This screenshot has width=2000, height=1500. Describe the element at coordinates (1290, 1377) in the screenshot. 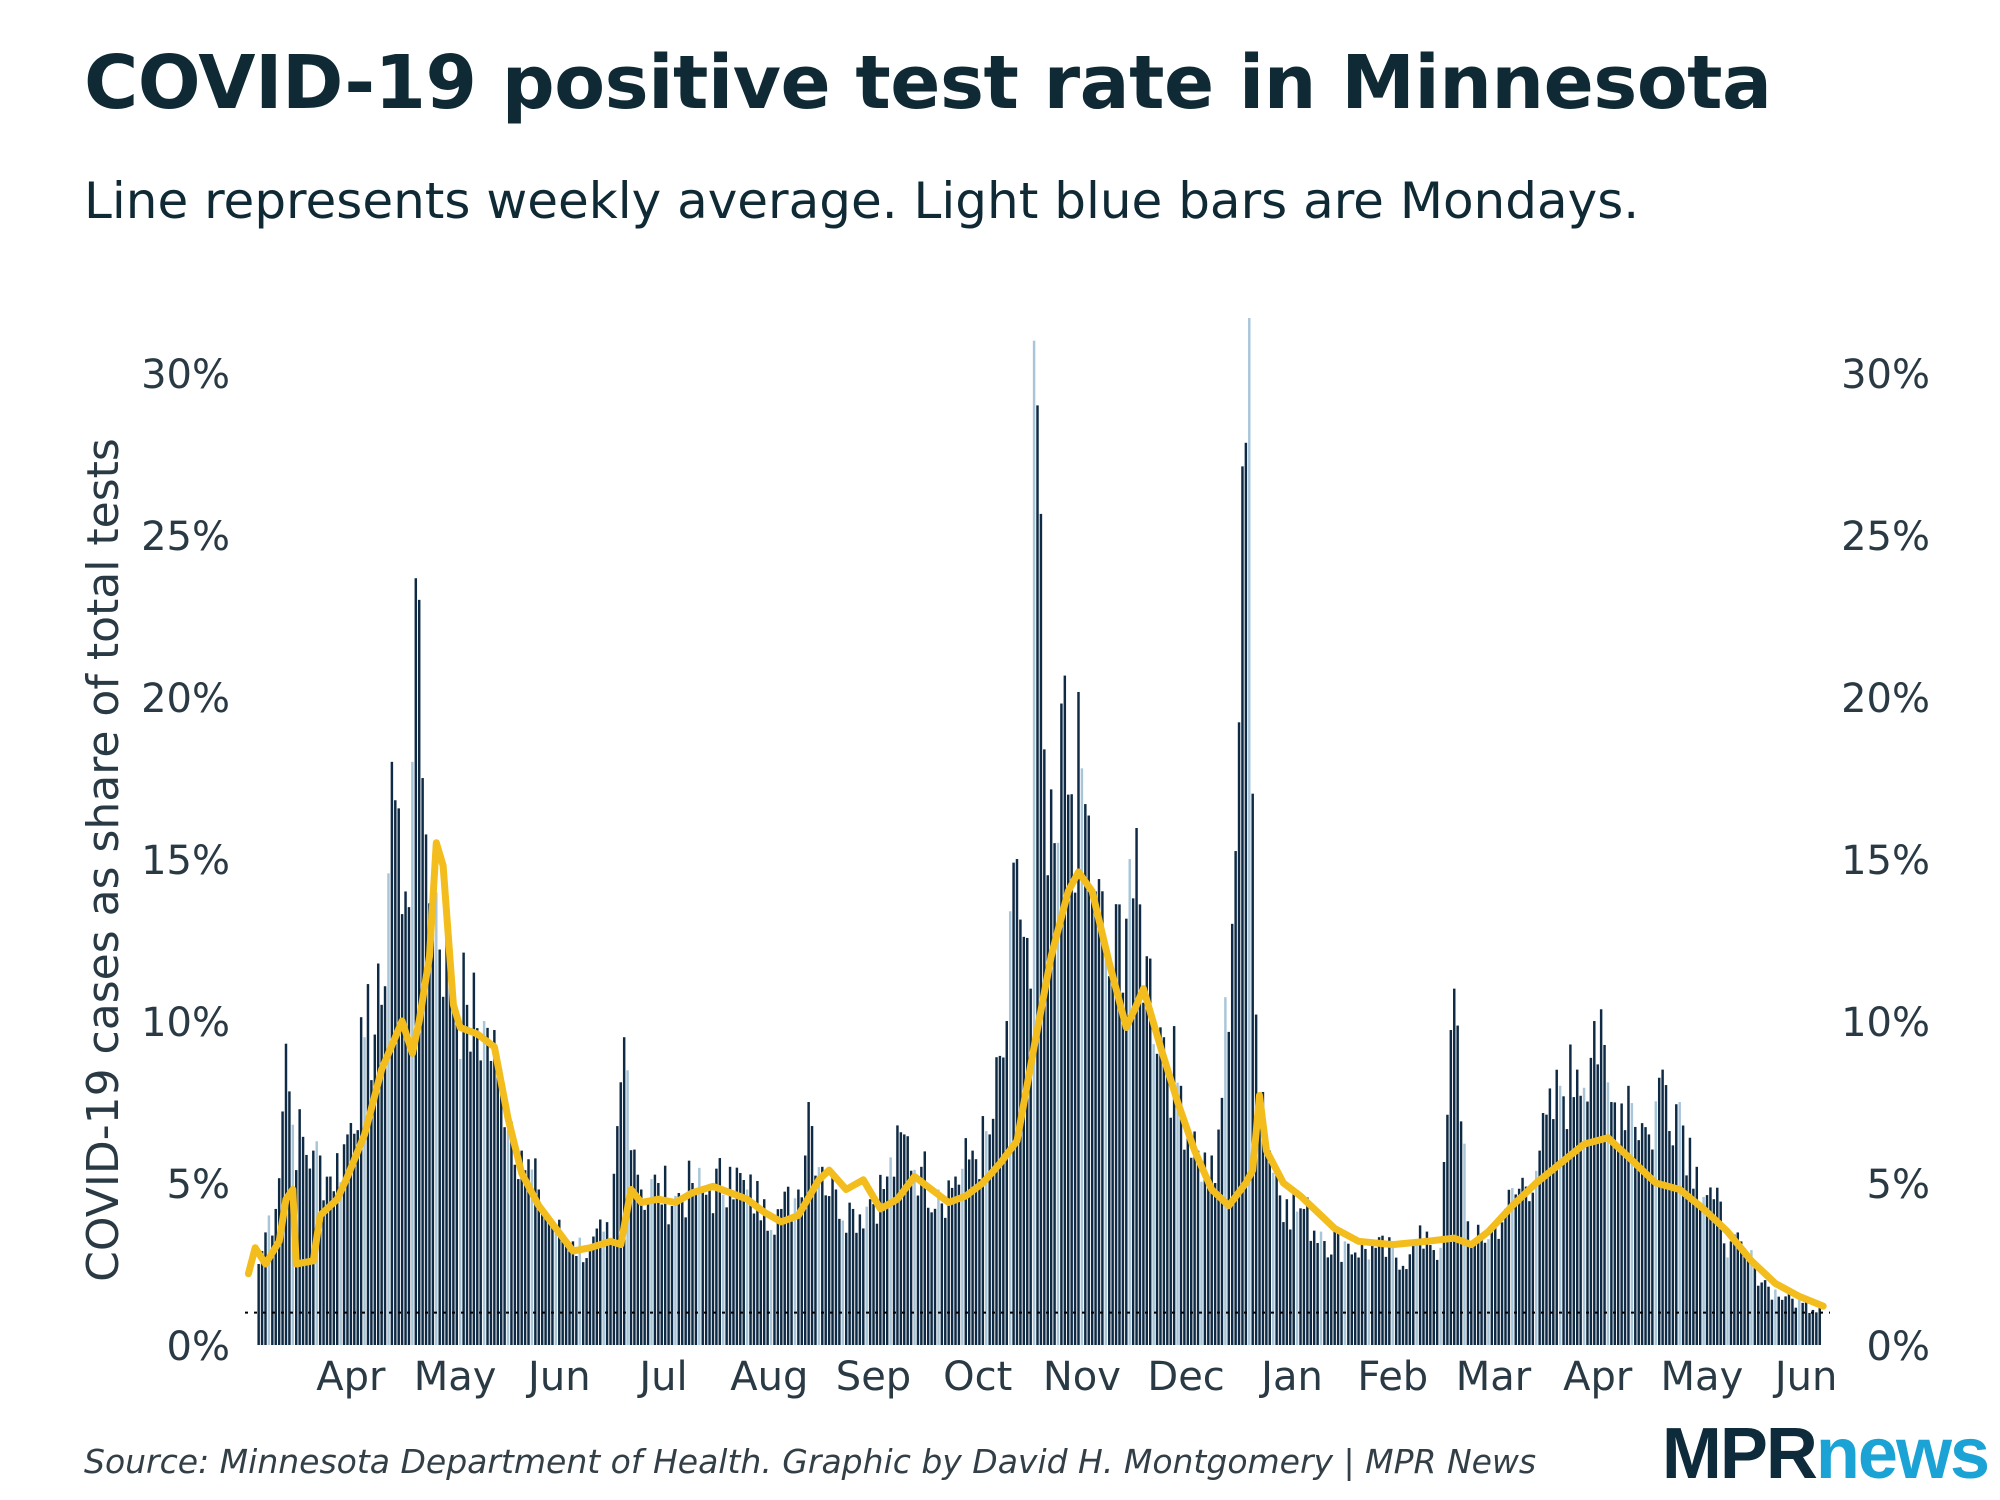

I see `x-tick-label: Jan` at that location.